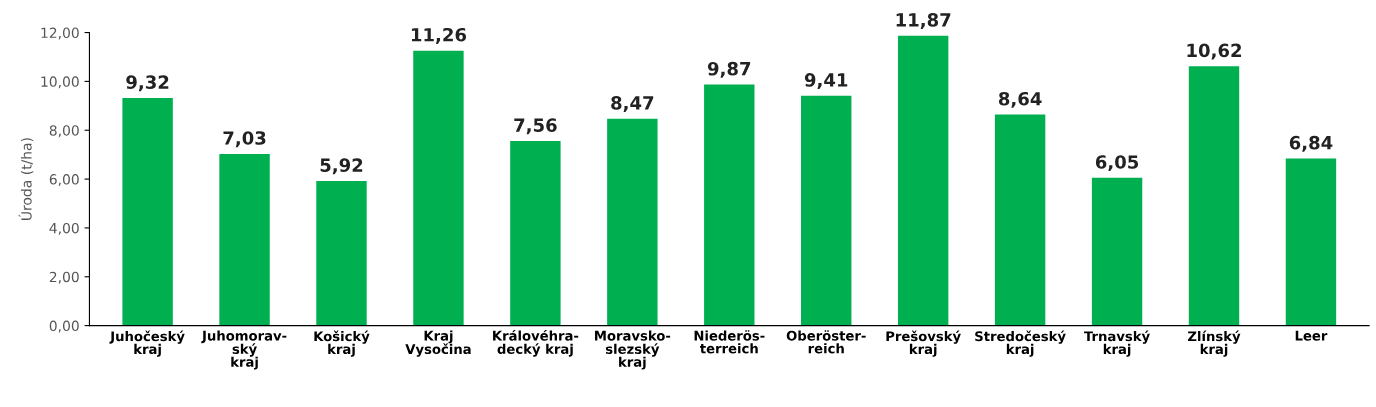 Image resolution: width=1376 pixels, height=407 pixels. I want to click on y-tick-label: 0,00, so click(64, 326).